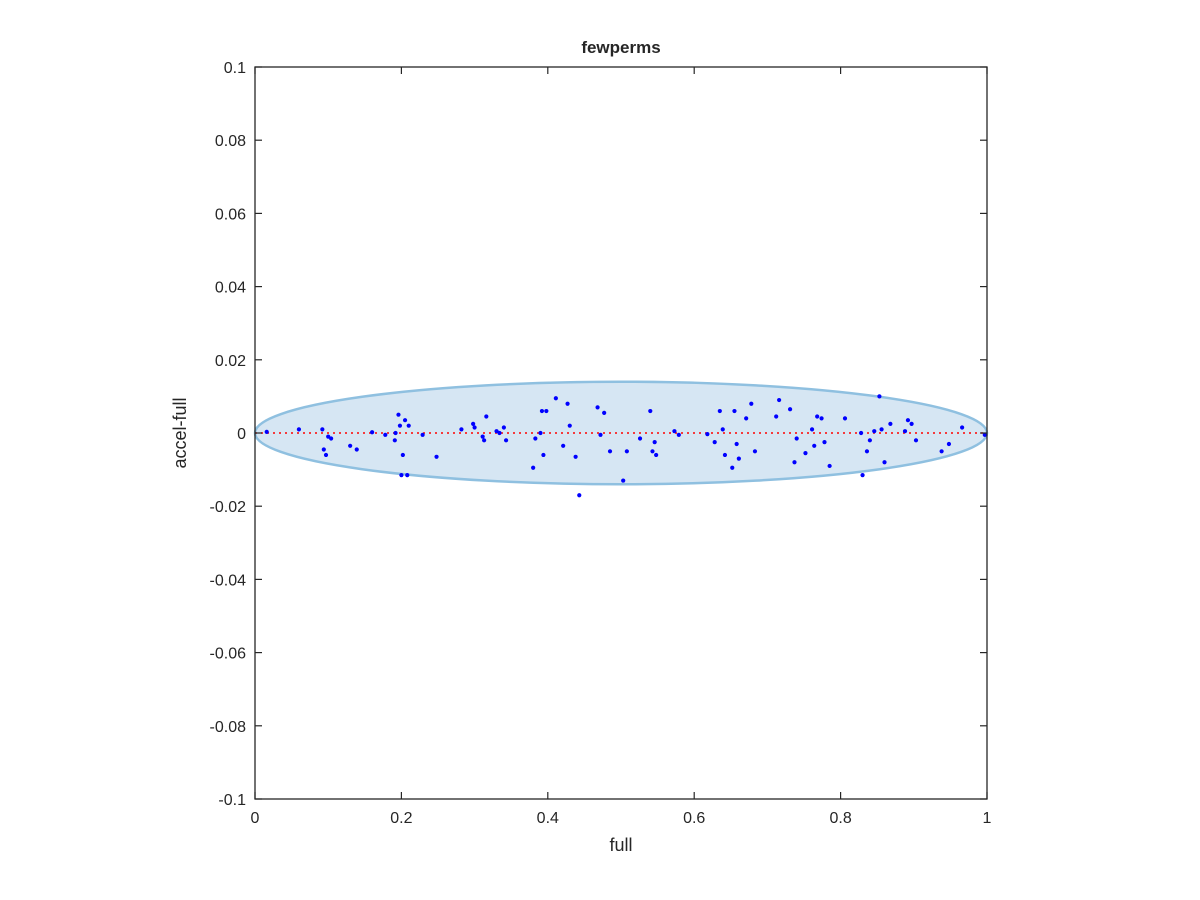  I want to click on y-axis-label: accel-full, so click(180, 432).